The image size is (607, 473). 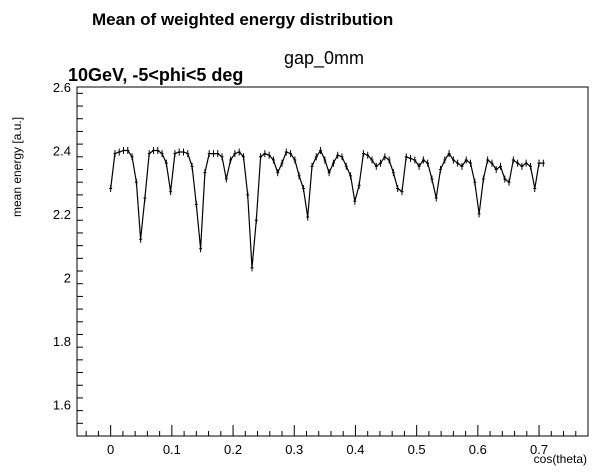 I want to click on x-tick-label: 0.3, so click(x=294, y=449).